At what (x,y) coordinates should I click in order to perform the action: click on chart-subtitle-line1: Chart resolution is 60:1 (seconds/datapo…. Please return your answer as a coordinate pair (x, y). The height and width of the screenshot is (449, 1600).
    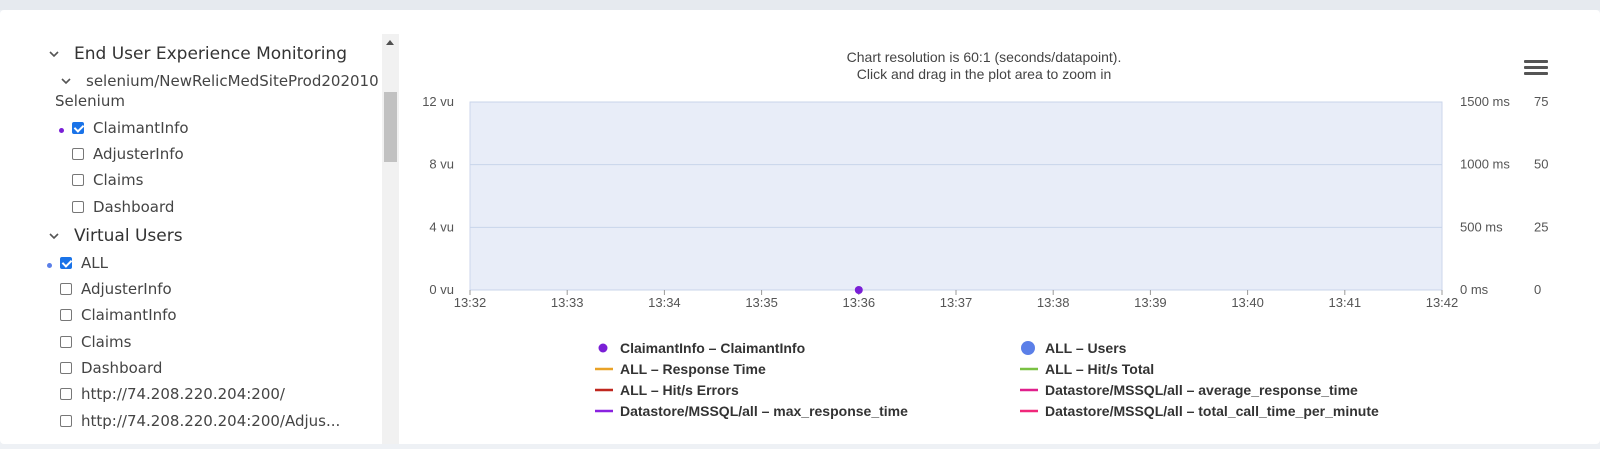
    Looking at the image, I should click on (984, 57).